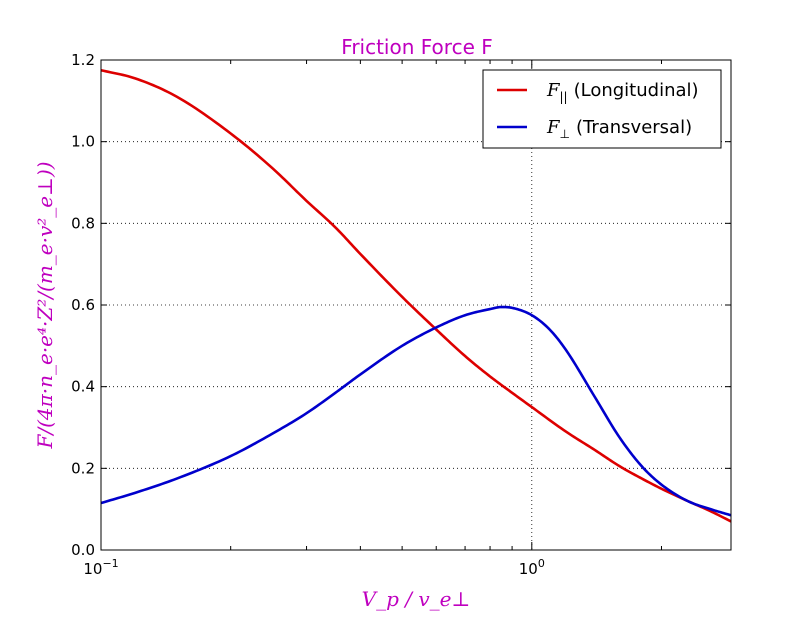  I want to click on y-tick-label: 1.2, so click(83, 60).